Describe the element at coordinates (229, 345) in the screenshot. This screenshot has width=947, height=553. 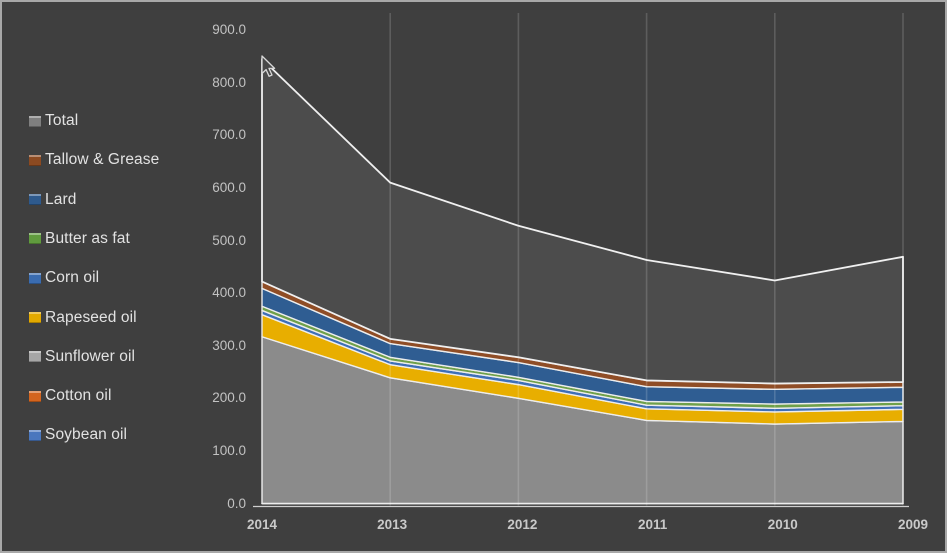
I see `y-tick-label: 300.0` at that location.